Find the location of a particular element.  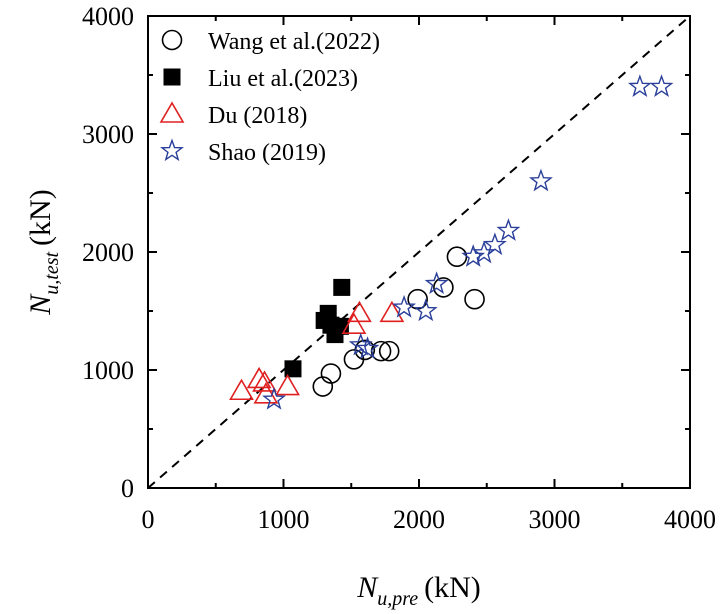

x-axis-title-main: N is located at coordinates (367, 587).